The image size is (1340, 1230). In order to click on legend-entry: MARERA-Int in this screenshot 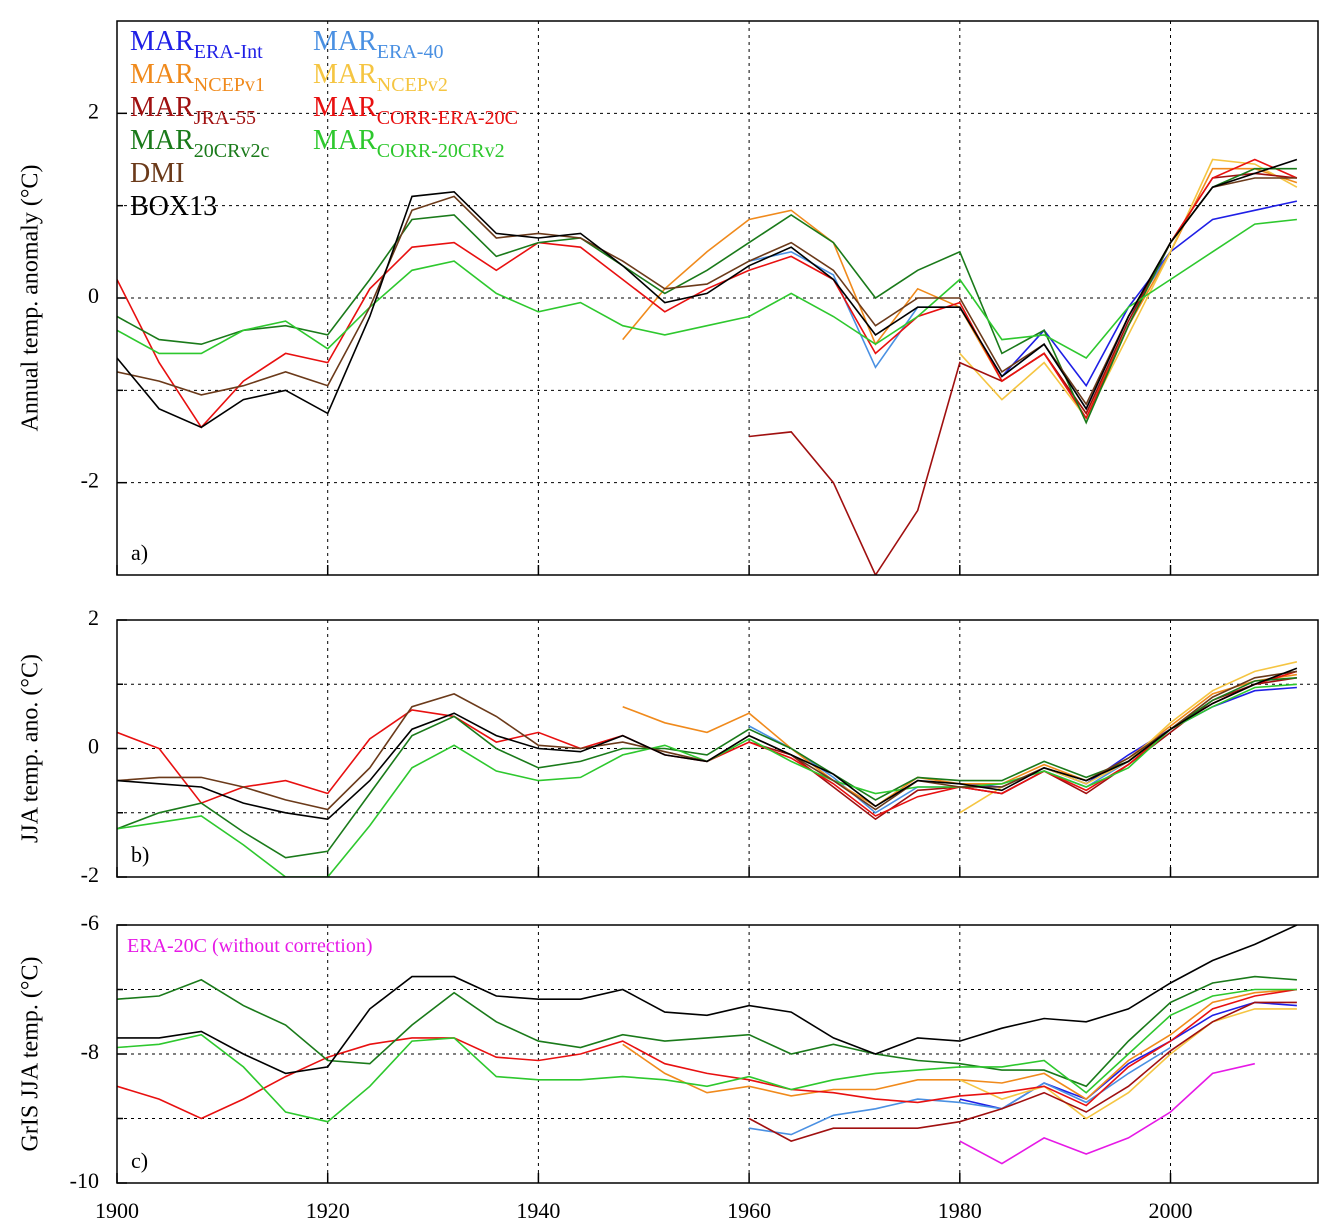, I will do `click(196, 44)`.